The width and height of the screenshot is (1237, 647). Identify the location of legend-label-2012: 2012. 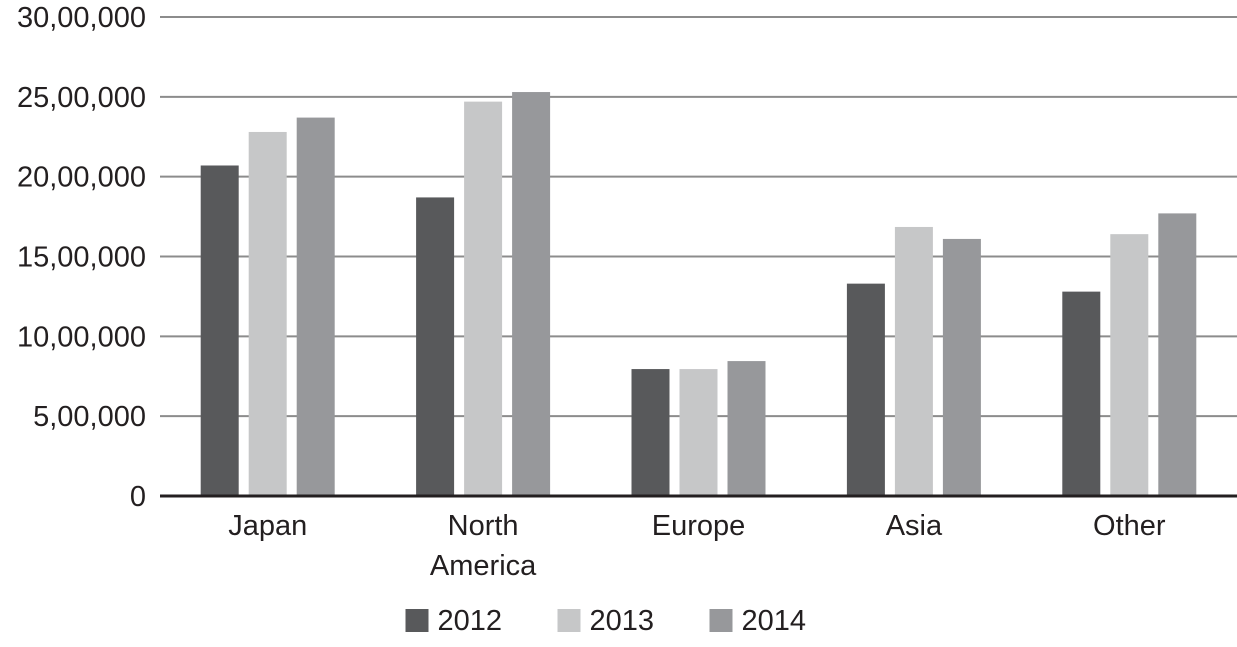
(470, 621).